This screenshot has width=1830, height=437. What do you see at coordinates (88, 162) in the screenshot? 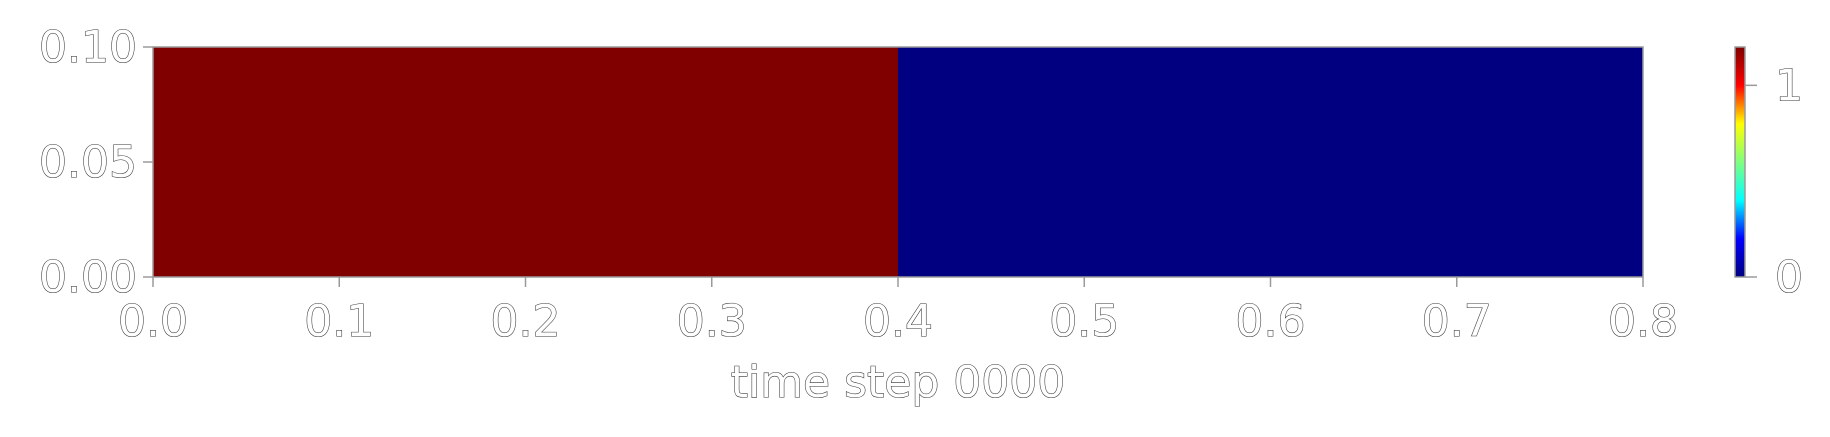
I see `y-tick-label: 0.05` at bounding box center [88, 162].